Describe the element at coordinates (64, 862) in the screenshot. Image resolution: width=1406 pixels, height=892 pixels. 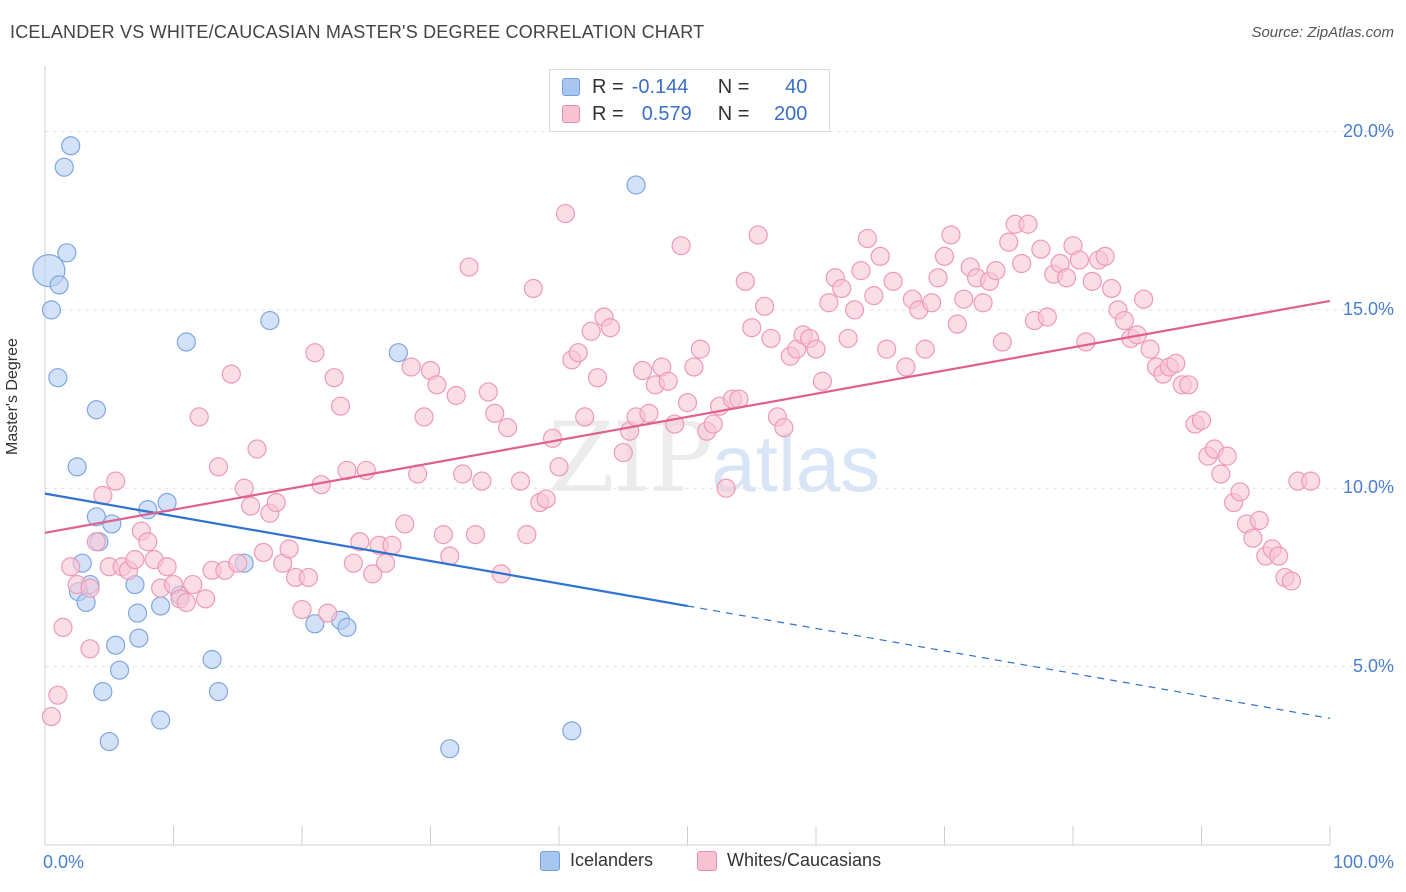
I see `x-tick-label-min: 0.0%` at that location.